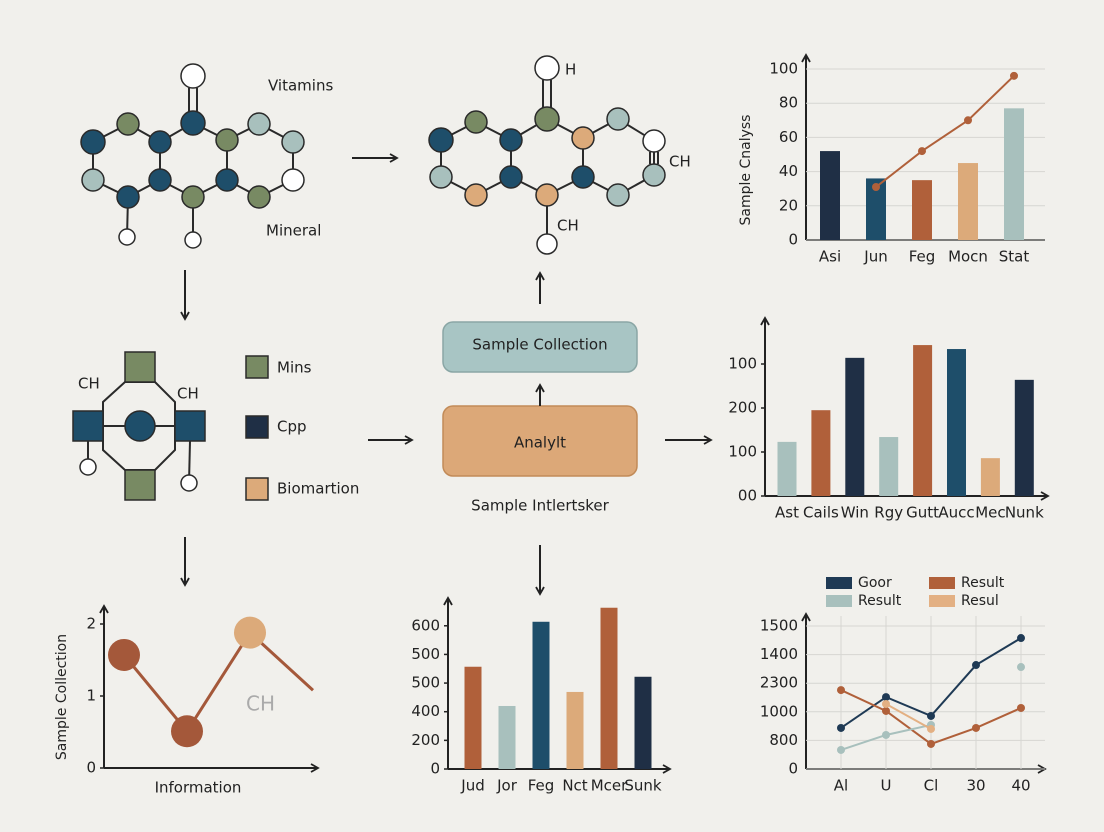 The image size is (1104, 832). I want to click on x-tick-label: Mocn, so click(968, 257).